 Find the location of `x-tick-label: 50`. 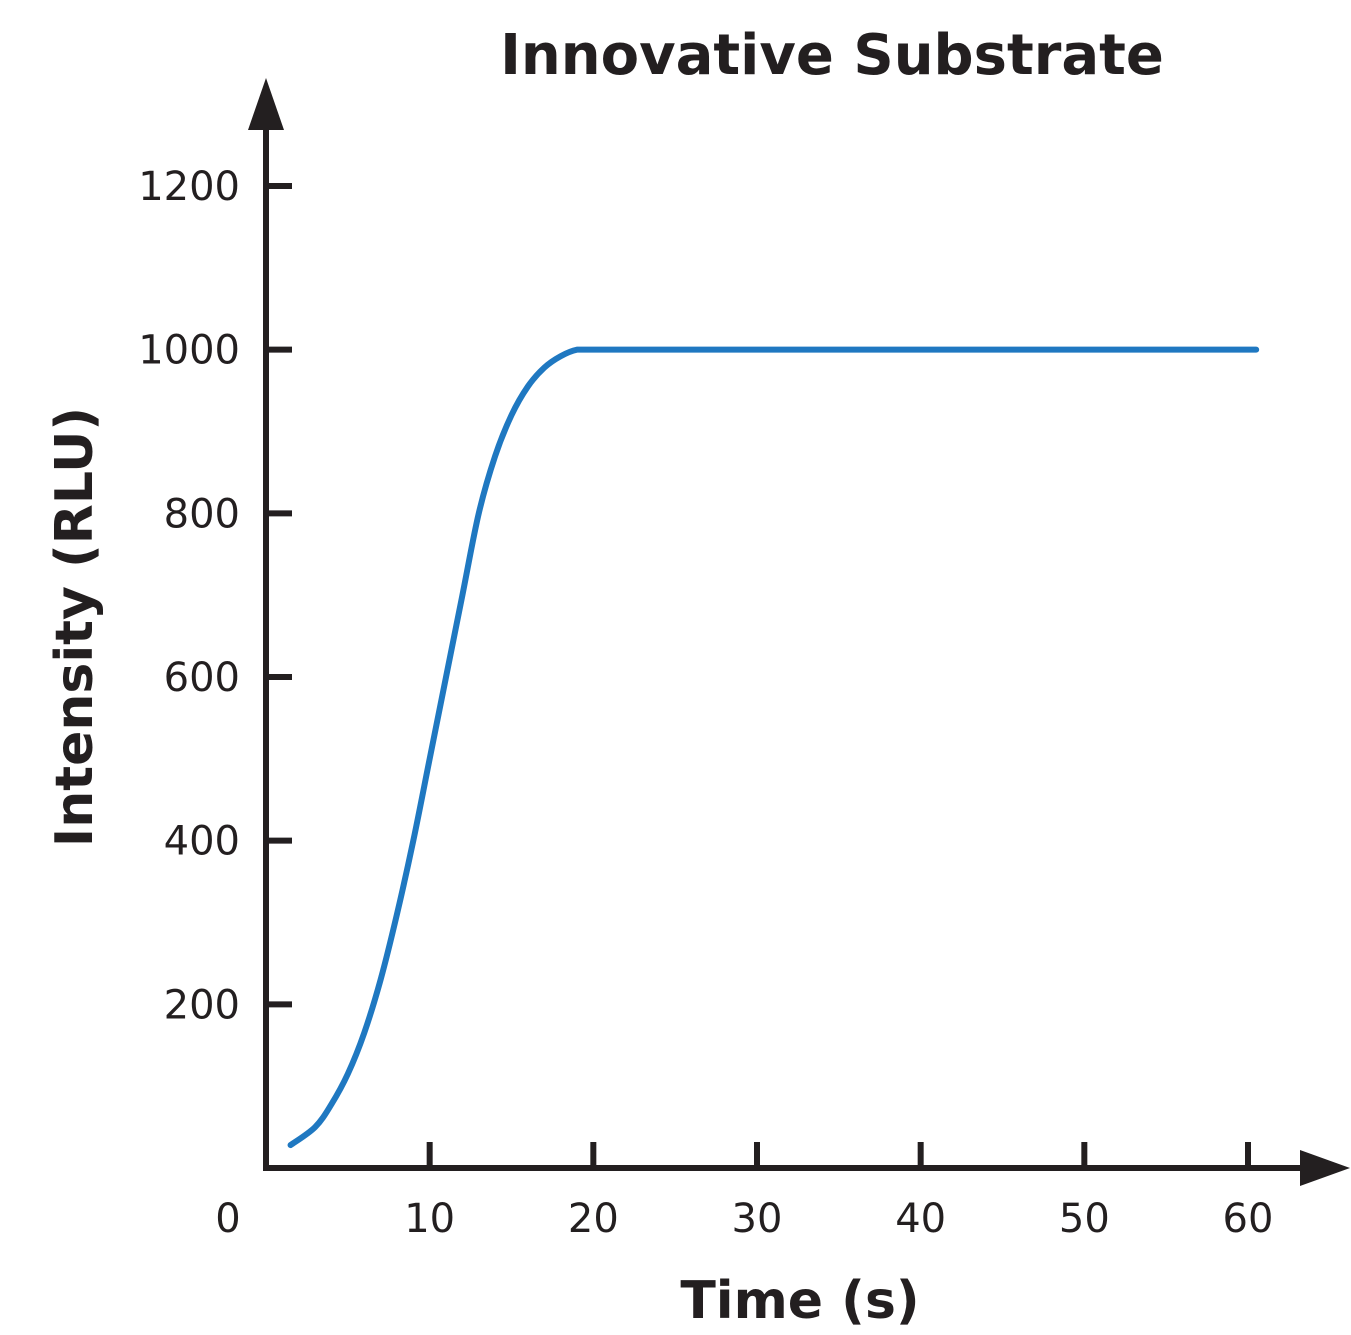

x-tick-label: 50 is located at coordinates (1084, 1219).